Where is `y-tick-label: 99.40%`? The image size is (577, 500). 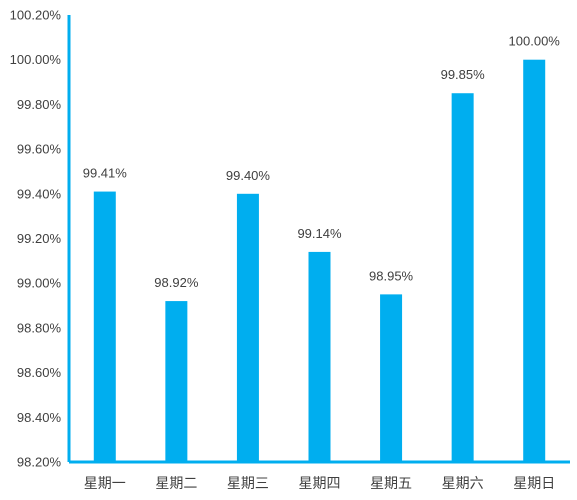 y-tick-label: 99.40% is located at coordinates (39, 193).